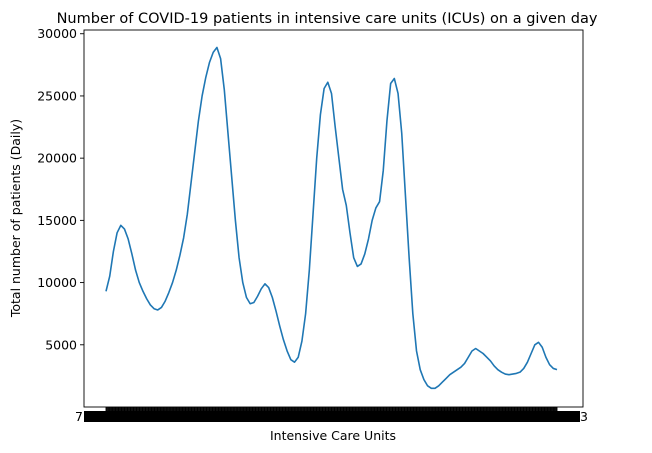  What do you see at coordinates (331, 409) in the screenshot?
I see `x-axis-ticks` at bounding box center [331, 409].